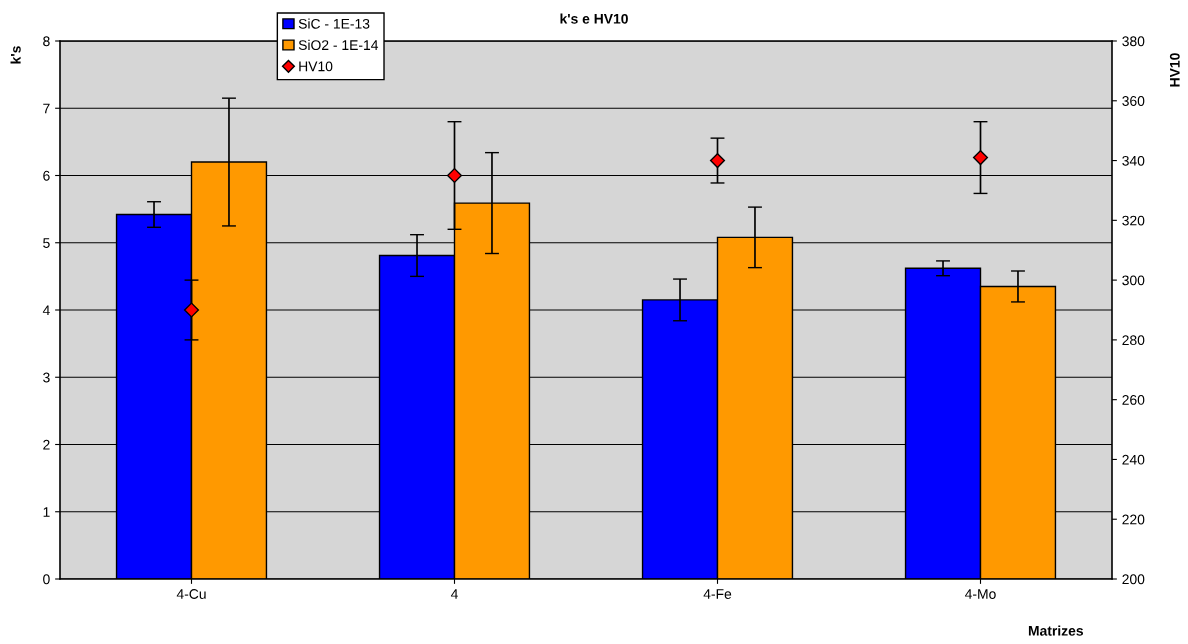 The image size is (1188, 644). What do you see at coordinates (338, 45) in the screenshot?
I see `legend-label: SiO2 - 1E-14` at bounding box center [338, 45].